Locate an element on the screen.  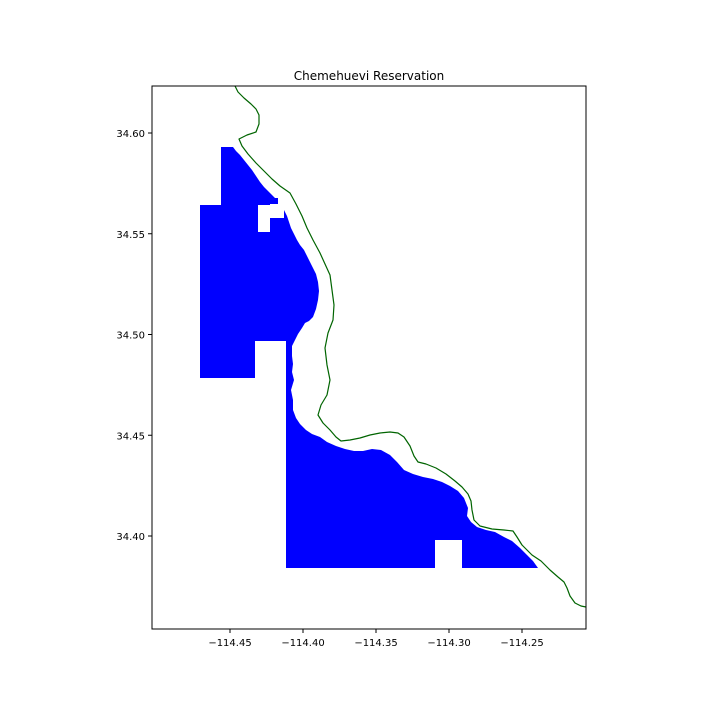
y-axis: 34.40 34.45 34.50 34.55 34.60 is located at coordinates (134, 336).